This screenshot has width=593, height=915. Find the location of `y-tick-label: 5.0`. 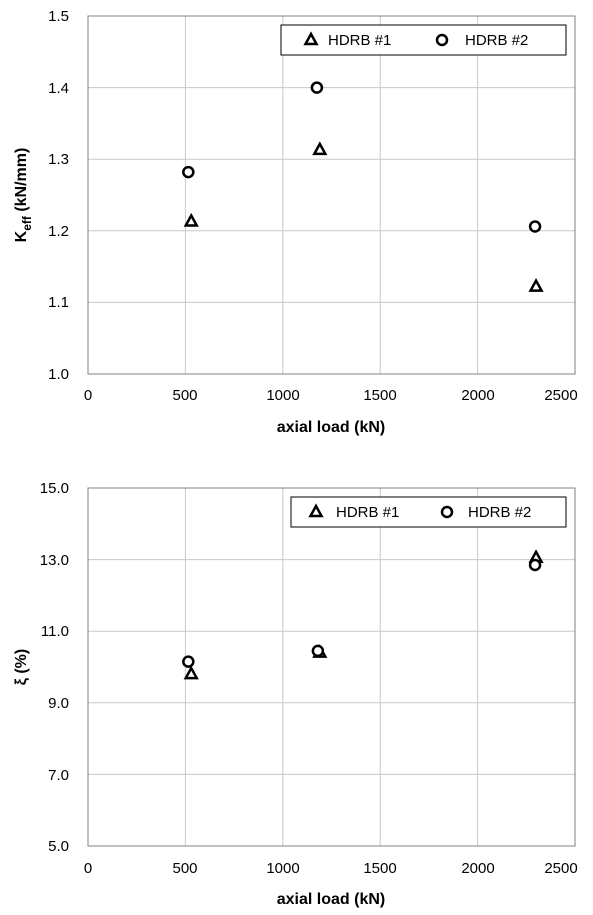

y-tick-label: 5.0 is located at coordinates (58, 846).